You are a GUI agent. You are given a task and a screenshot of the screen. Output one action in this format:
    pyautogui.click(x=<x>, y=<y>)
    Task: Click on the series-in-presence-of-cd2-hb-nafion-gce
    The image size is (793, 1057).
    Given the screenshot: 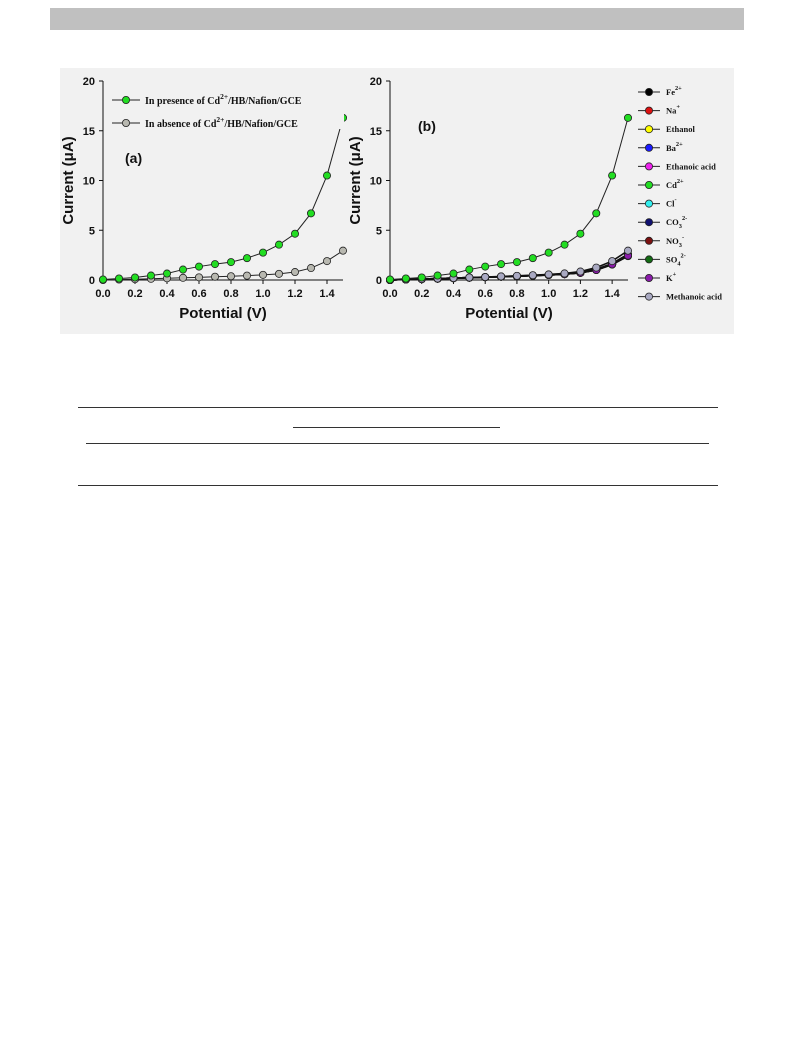 What is the action you would take?
    pyautogui.click(x=223, y=198)
    